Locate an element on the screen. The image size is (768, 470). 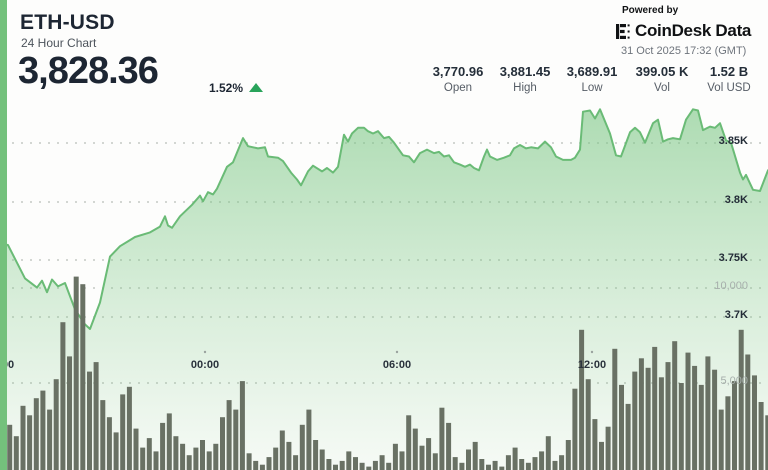
up-arrow-icon is located at coordinates (256, 87).